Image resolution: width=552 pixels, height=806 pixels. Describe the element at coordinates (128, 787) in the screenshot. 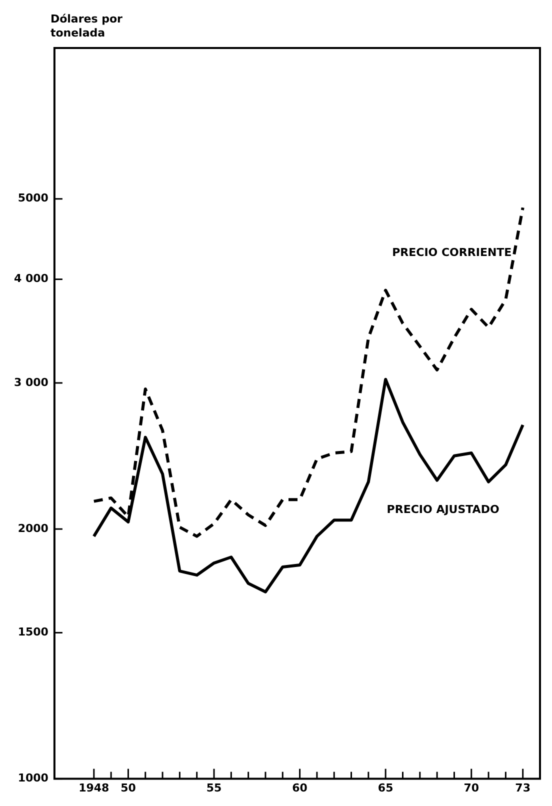

I see `x-tick-label: 50` at that location.